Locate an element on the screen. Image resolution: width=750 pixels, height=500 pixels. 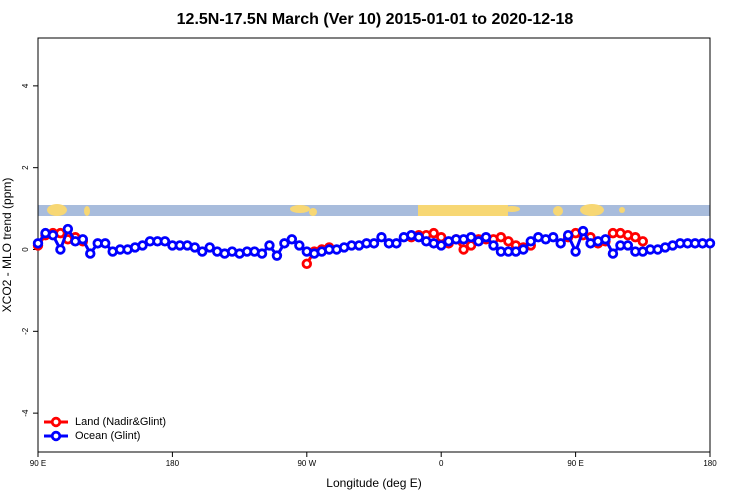
x-axis-label: Longitude (deg E) is located at coordinates (373, 483).